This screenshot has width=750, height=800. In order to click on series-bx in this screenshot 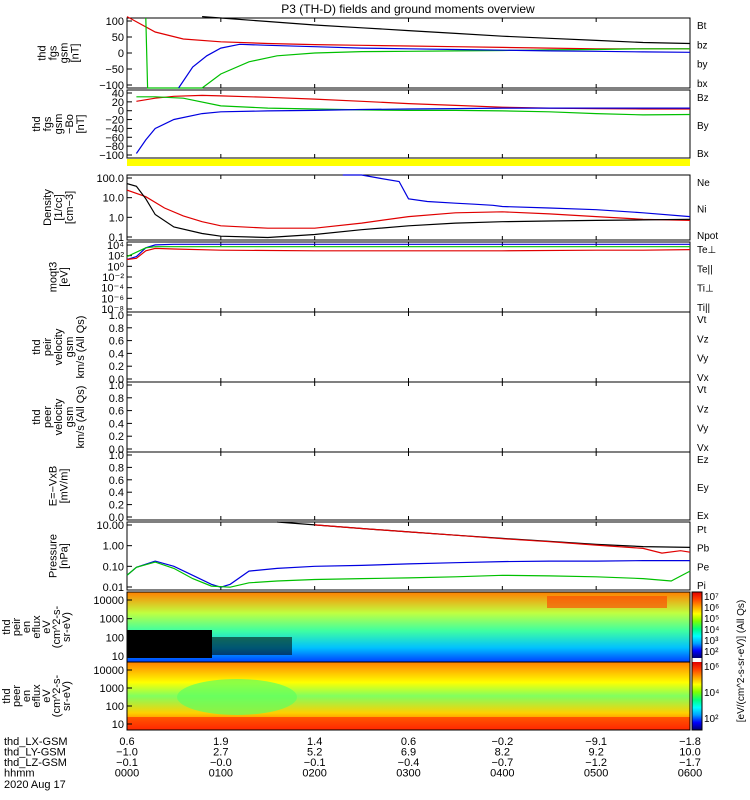, I will do `click(434, 66)`.